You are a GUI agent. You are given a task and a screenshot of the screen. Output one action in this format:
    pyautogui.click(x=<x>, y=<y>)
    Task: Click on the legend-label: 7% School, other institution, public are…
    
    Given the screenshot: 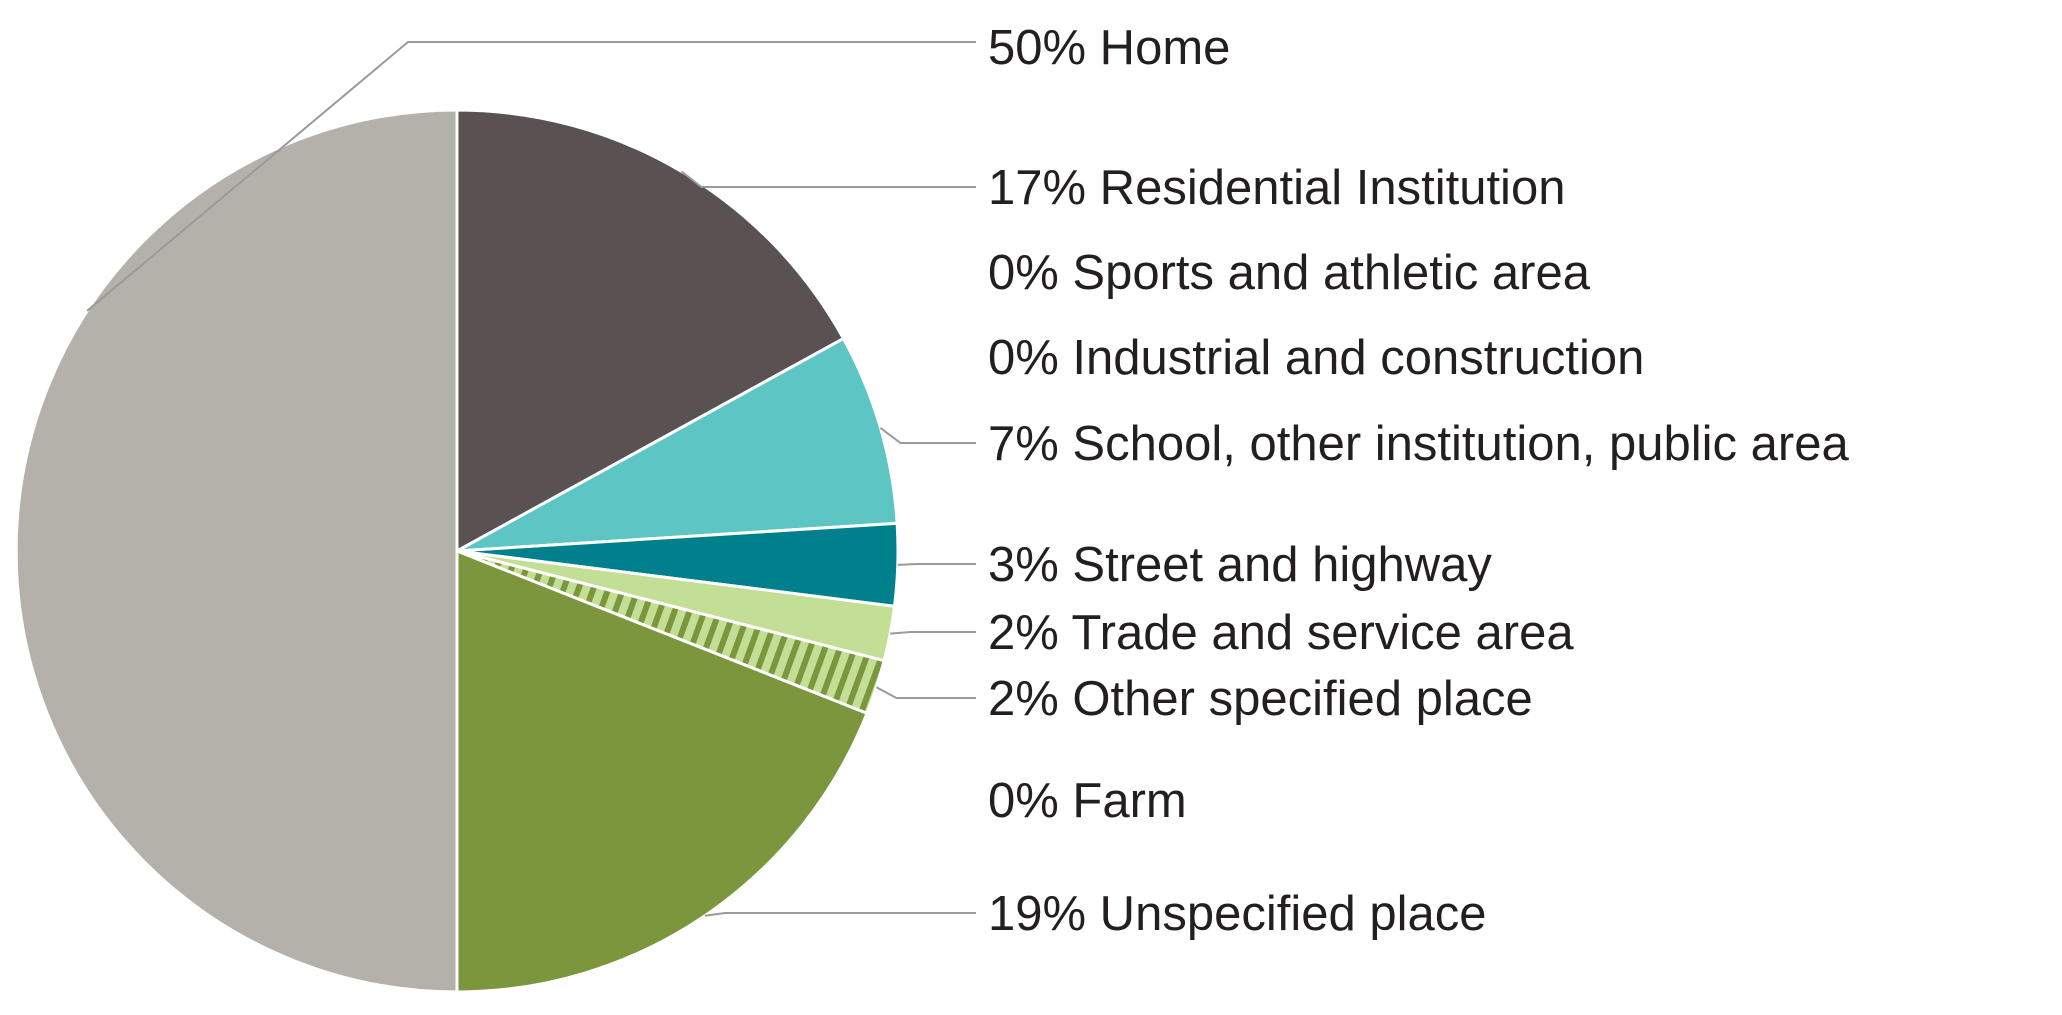 What is the action you would take?
    pyautogui.click(x=1418, y=444)
    